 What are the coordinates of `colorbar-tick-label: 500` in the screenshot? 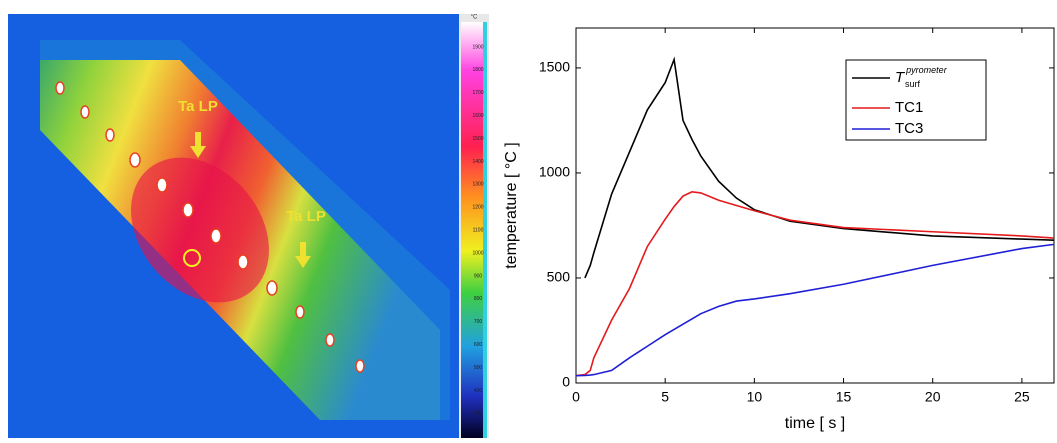 It's located at (478, 368).